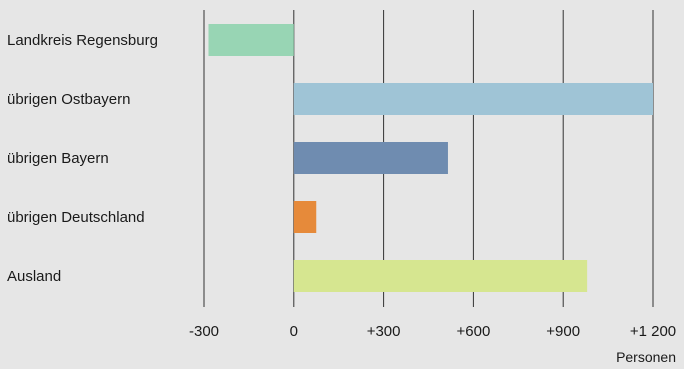 The width and height of the screenshot is (684, 369). What do you see at coordinates (76, 217) in the screenshot?
I see `category-label: übrigen Deutschland` at bounding box center [76, 217].